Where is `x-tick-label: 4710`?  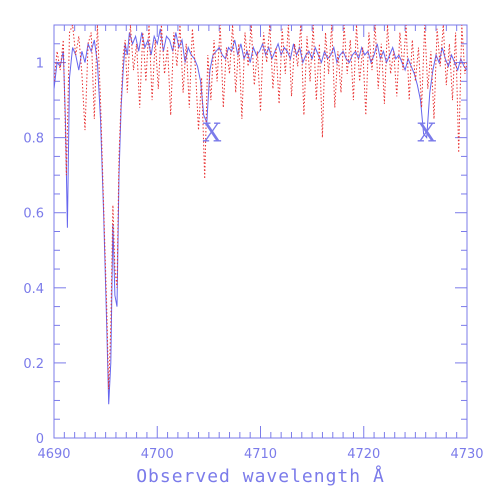 x-tick-label: 4710 is located at coordinates (260, 454).